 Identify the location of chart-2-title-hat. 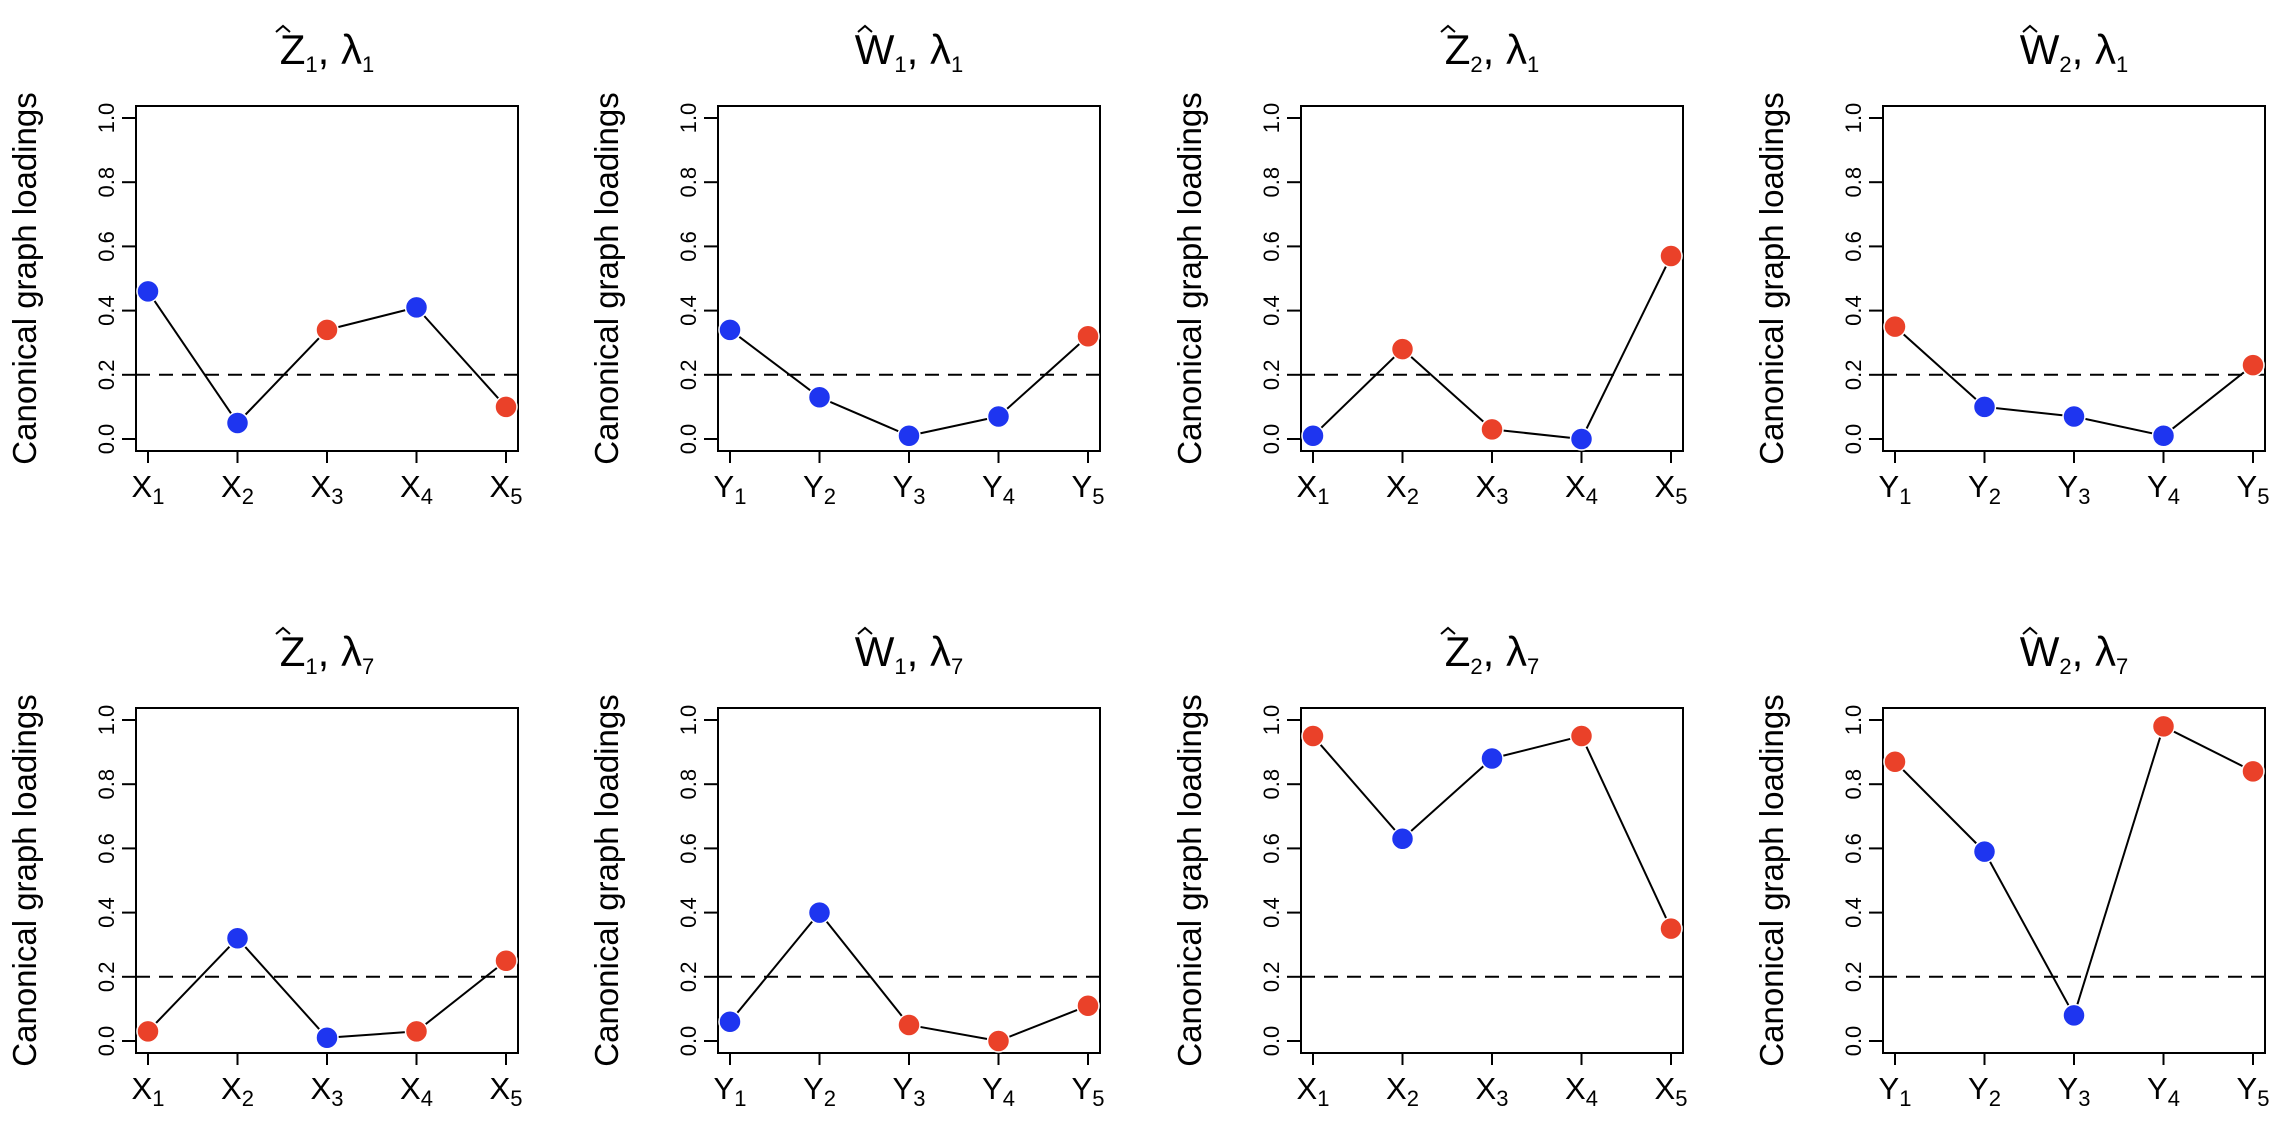
(865, 28).